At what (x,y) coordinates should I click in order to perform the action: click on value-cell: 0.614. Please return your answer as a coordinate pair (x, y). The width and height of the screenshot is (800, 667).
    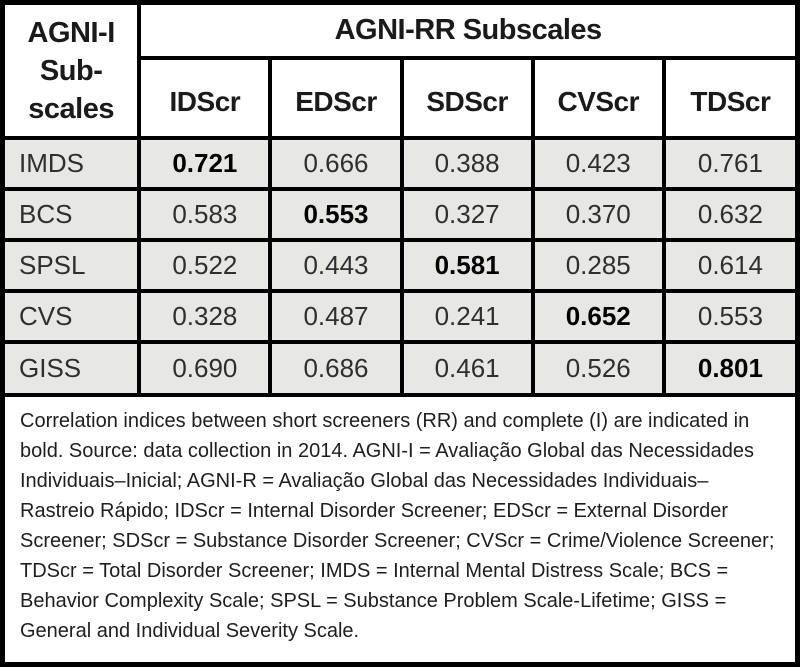
    Looking at the image, I should click on (728, 265).